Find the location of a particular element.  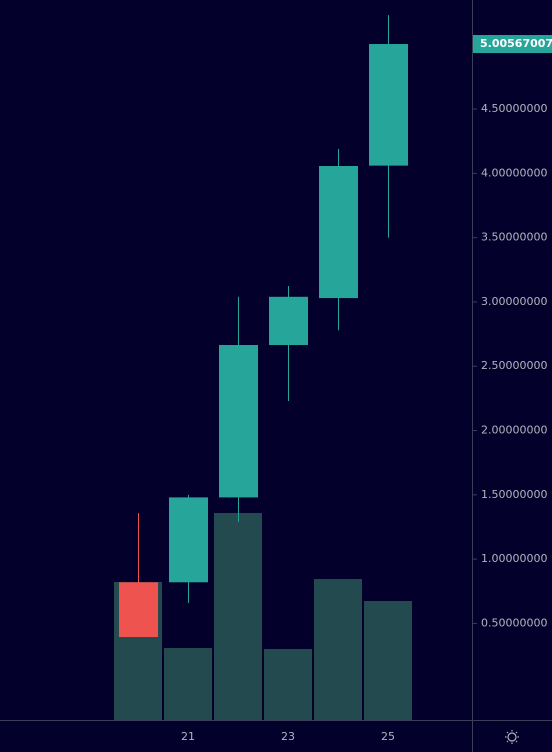

last-price-badge is located at coordinates (512, 44).